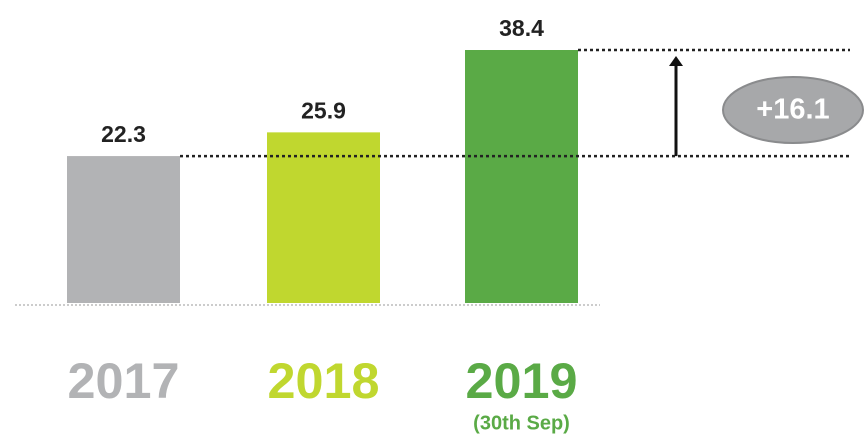 This screenshot has height=438, width=868. I want to click on x-tick-label: 2019, so click(522, 381).